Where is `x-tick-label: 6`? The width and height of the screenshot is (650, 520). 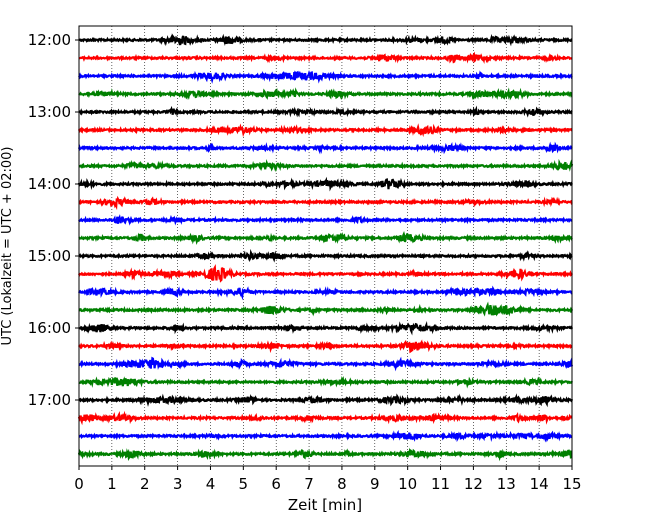
x-tick-label: 6 is located at coordinates (276, 484).